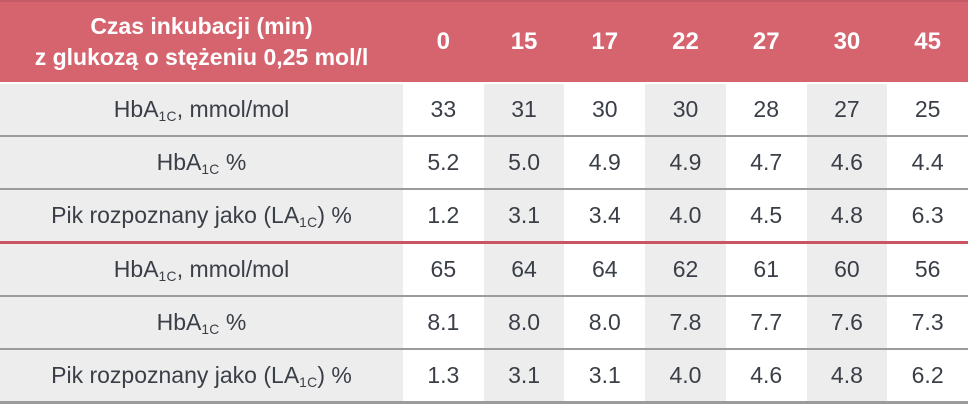 The width and height of the screenshot is (968, 404). What do you see at coordinates (847, 109) in the screenshot?
I see `value-cell: 27` at bounding box center [847, 109].